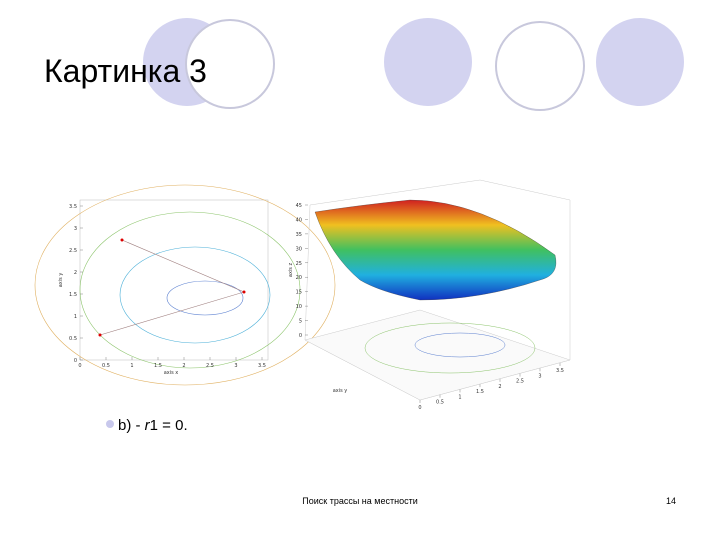  I want to click on text-part: r, so click(148, 425).